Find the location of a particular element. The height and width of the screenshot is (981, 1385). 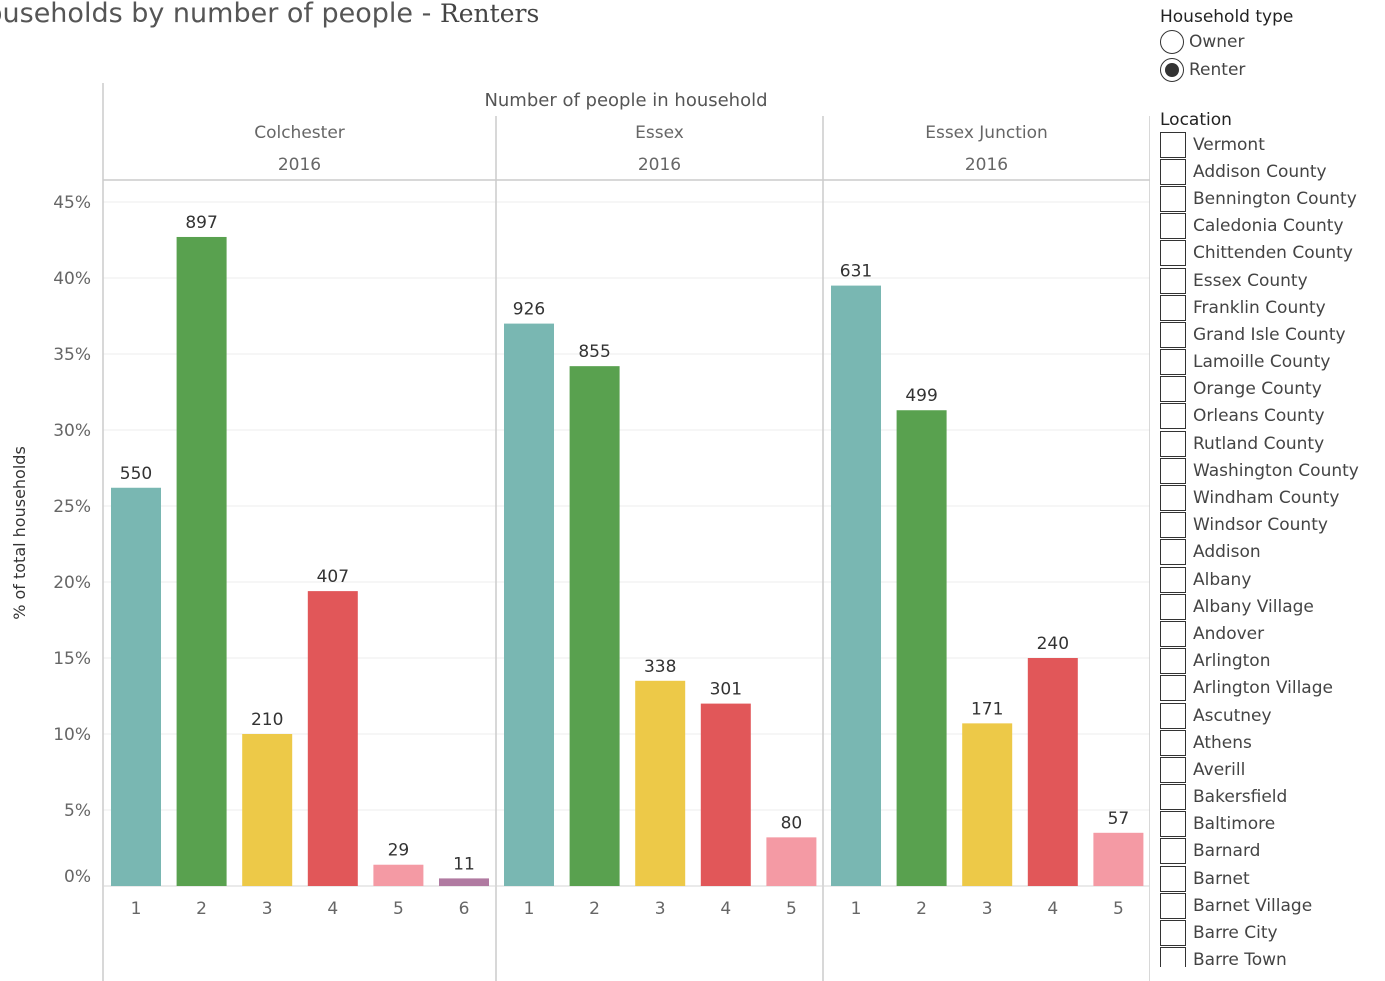

location-item: Rutland County is located at coordinates (1272, 443).